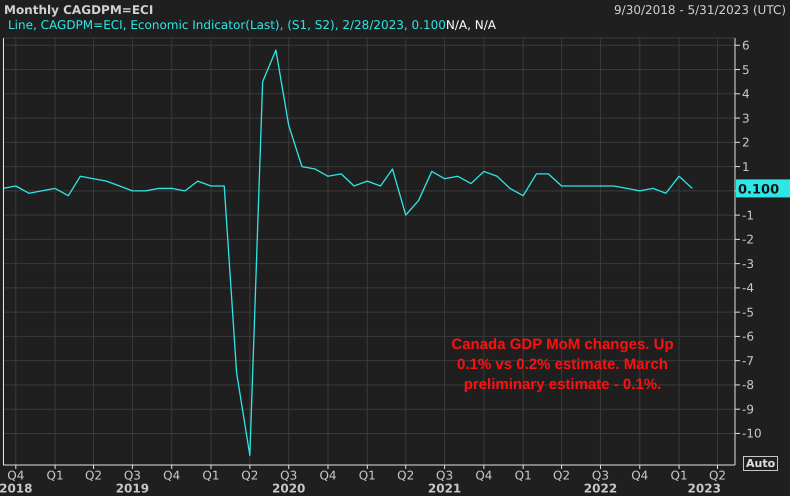 The height and width of the screenshot is (496, 790). I want to click on y-tick-label: -10, so click(752, 433).